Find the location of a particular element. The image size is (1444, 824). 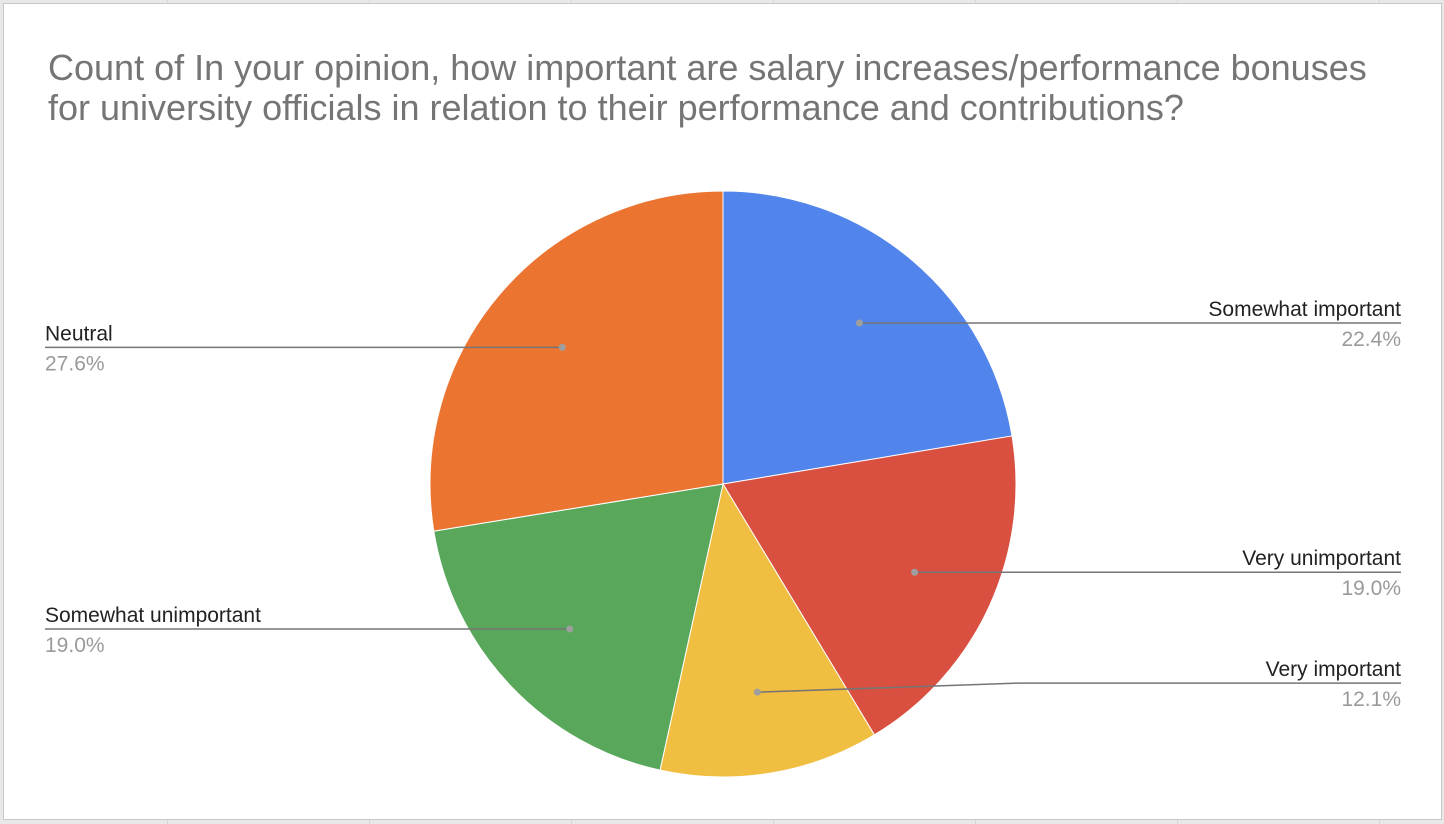

callout-dot-very-unimportant is located at coordinates (915, 572).